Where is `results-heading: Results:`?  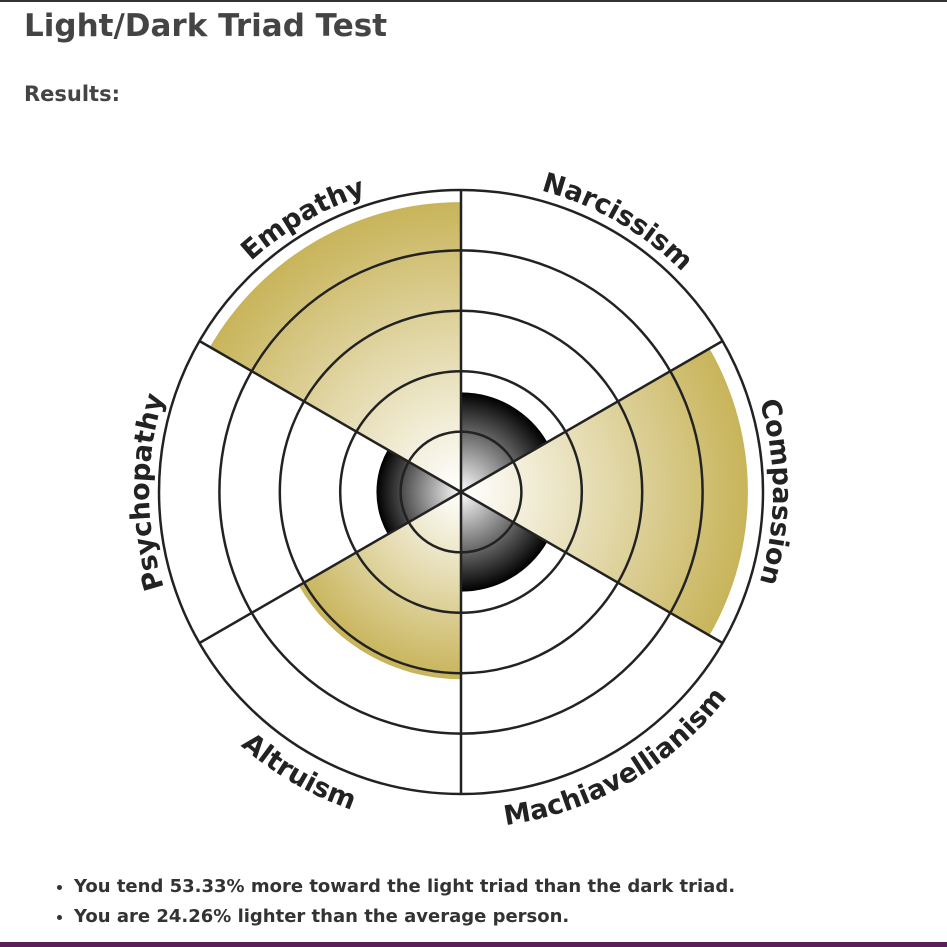
results-heading: Results: is located at coordinates (72, 94).